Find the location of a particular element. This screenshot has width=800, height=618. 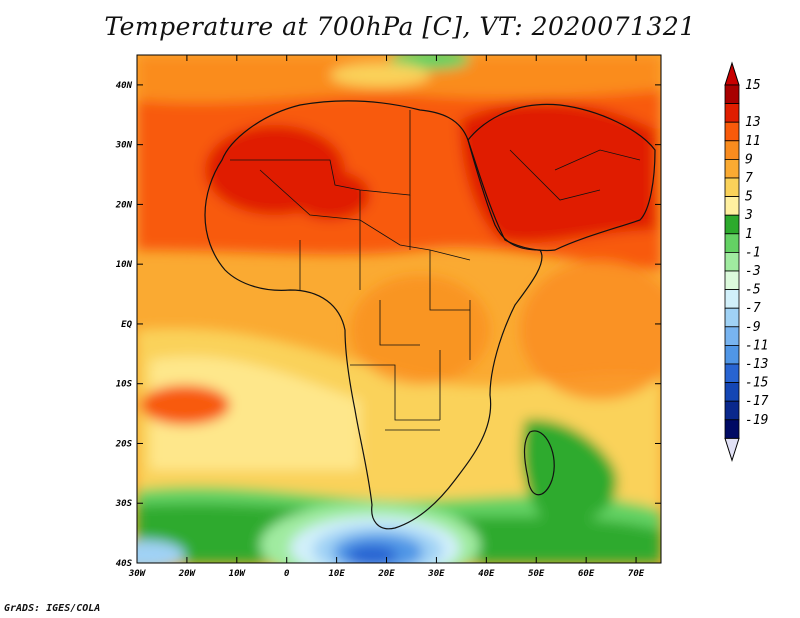

colorbar-label: -1 is located at coordinates (753, 252).